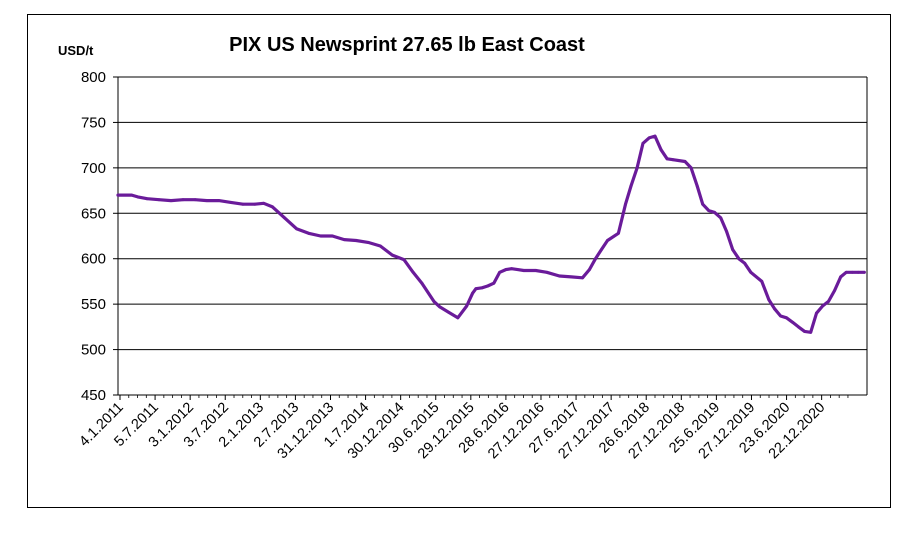  What do you see at coordinates (93, 395) in the screenshot?
I see `y-tick-label: 450` at bounding box center [93, 395].